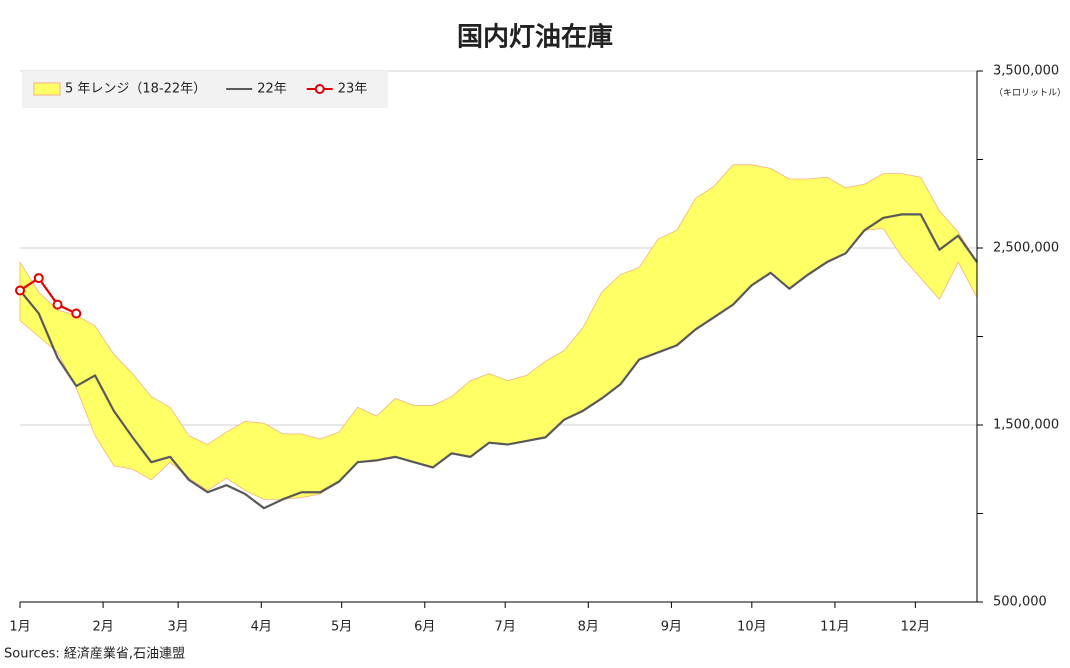  What do you see at coordinates (1020, 602) in the screenshot?
I see `y-tick-label: 500,000` at bounding box center [1020, 602].